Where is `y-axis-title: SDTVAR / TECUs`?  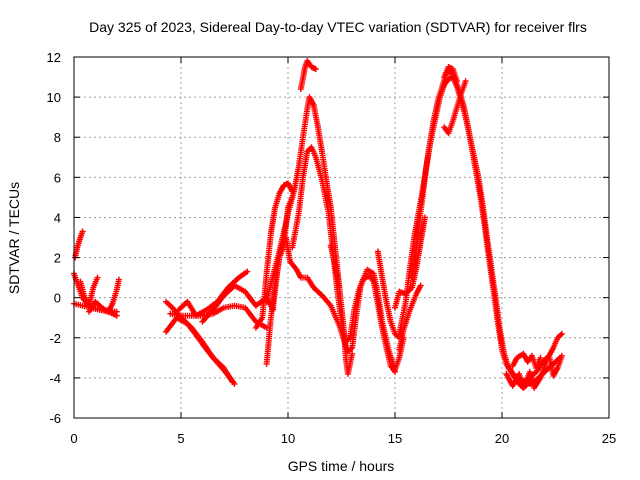 y-axis-title: SDTVAR / TECUs is located at coordinates (14, 238).